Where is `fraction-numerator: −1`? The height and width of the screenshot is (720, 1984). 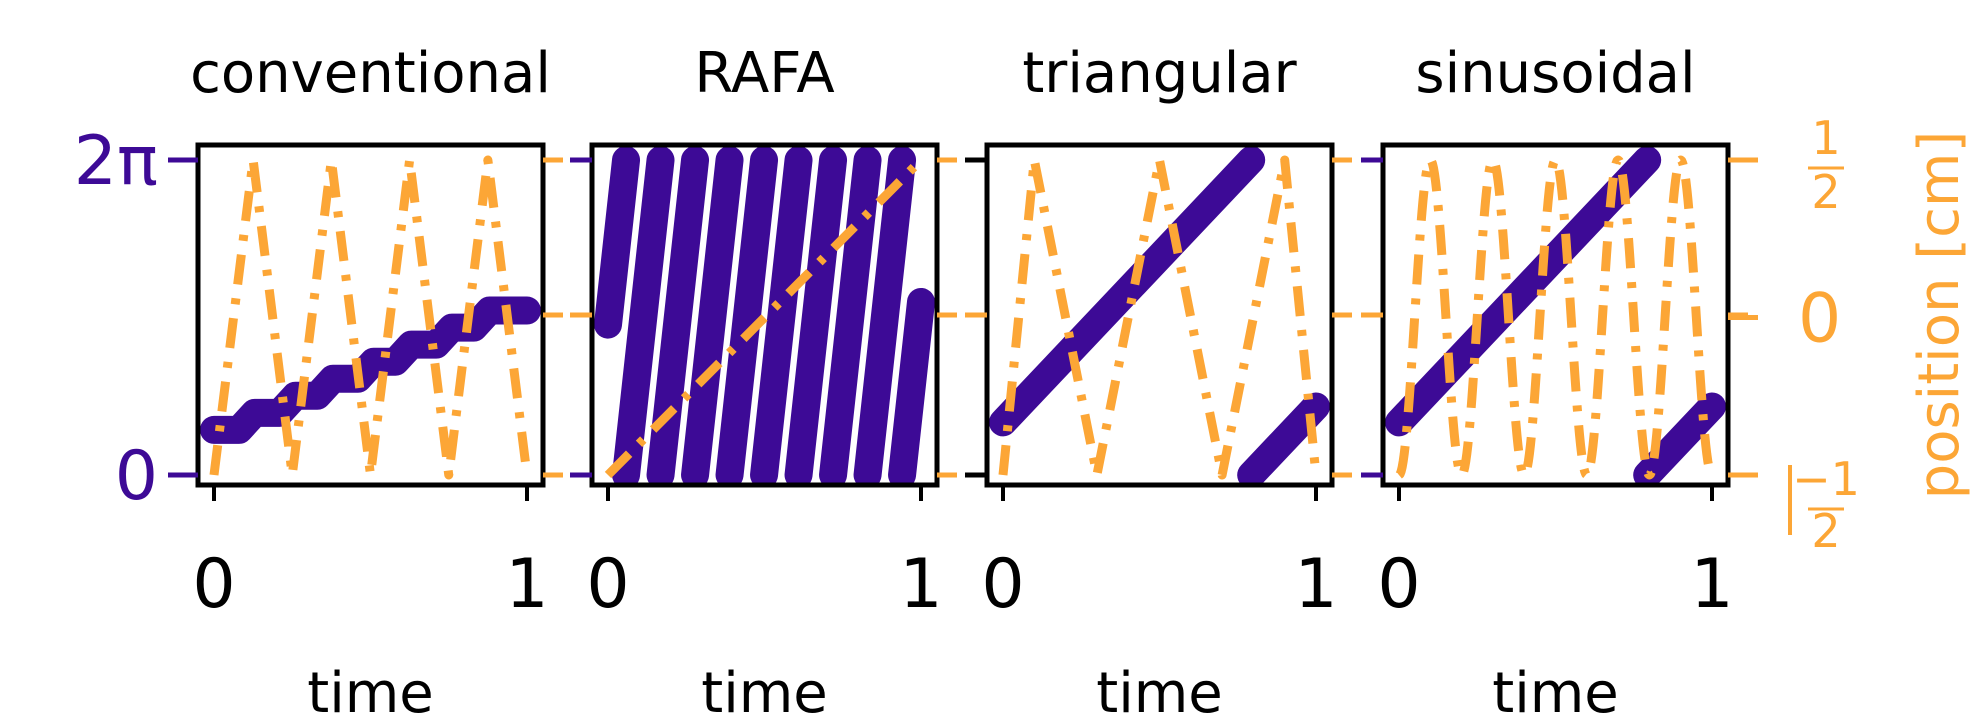 fraction-numerator: −1 is located at coordinates (1826, 479).